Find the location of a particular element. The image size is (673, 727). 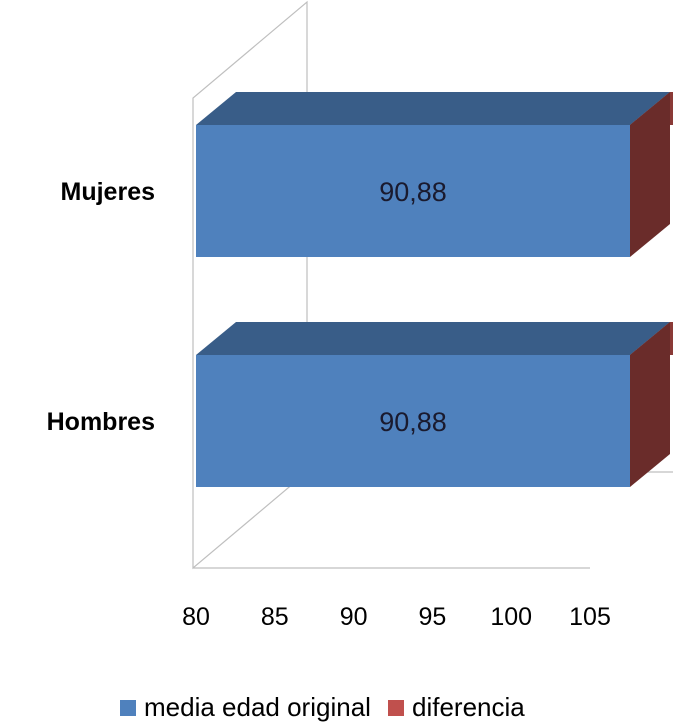

bar-side-diferencia-mujeres is located at coordinates (650, 174).